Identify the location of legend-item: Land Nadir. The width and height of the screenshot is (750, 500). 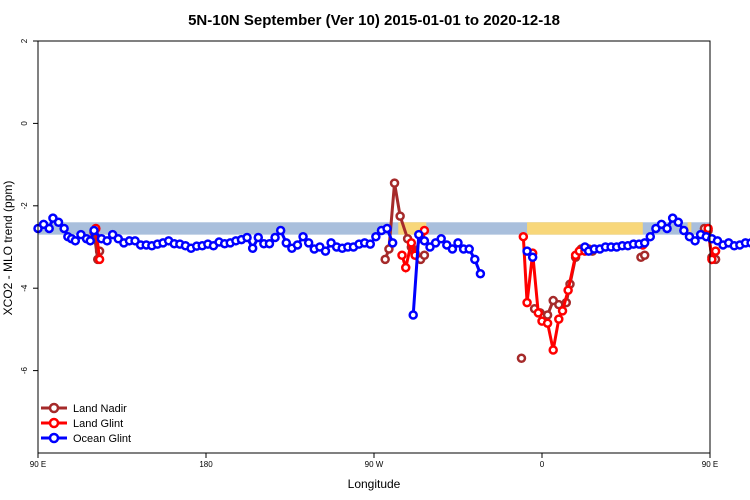
(84, 408).